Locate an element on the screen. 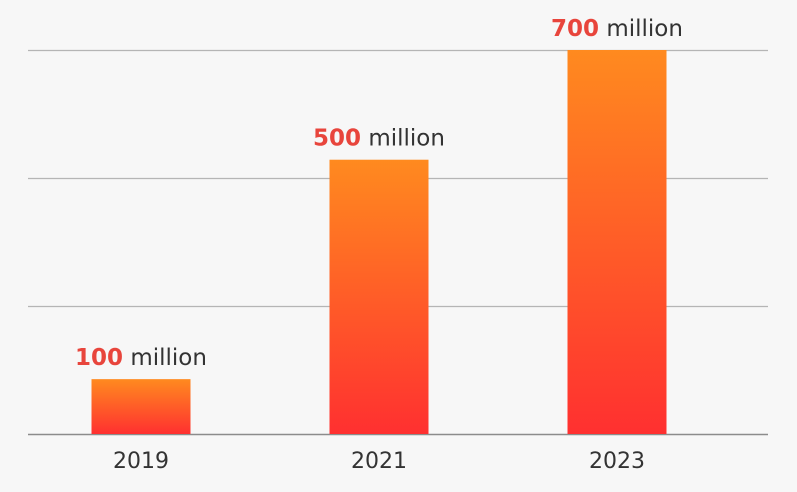  value-label-2019: 100 million is located at coordinates (141, 358).